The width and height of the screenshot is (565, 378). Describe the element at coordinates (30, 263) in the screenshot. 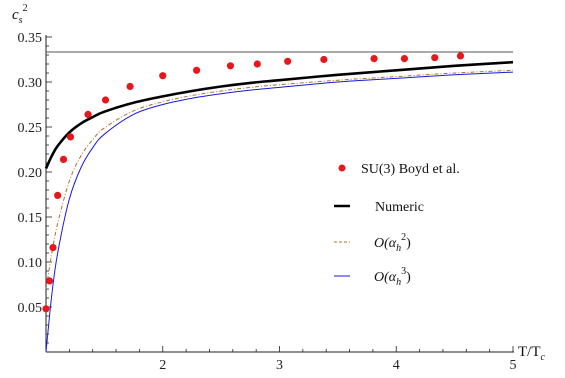

I see `y-tick-label: 0.10` at that location.